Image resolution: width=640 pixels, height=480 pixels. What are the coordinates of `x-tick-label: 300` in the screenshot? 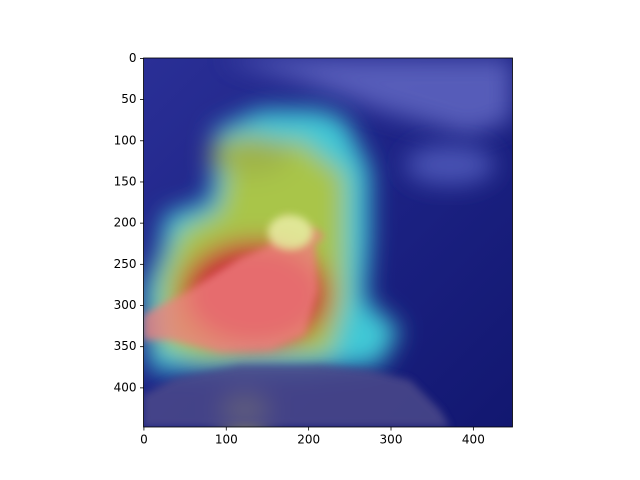 It's located at (391, 440).